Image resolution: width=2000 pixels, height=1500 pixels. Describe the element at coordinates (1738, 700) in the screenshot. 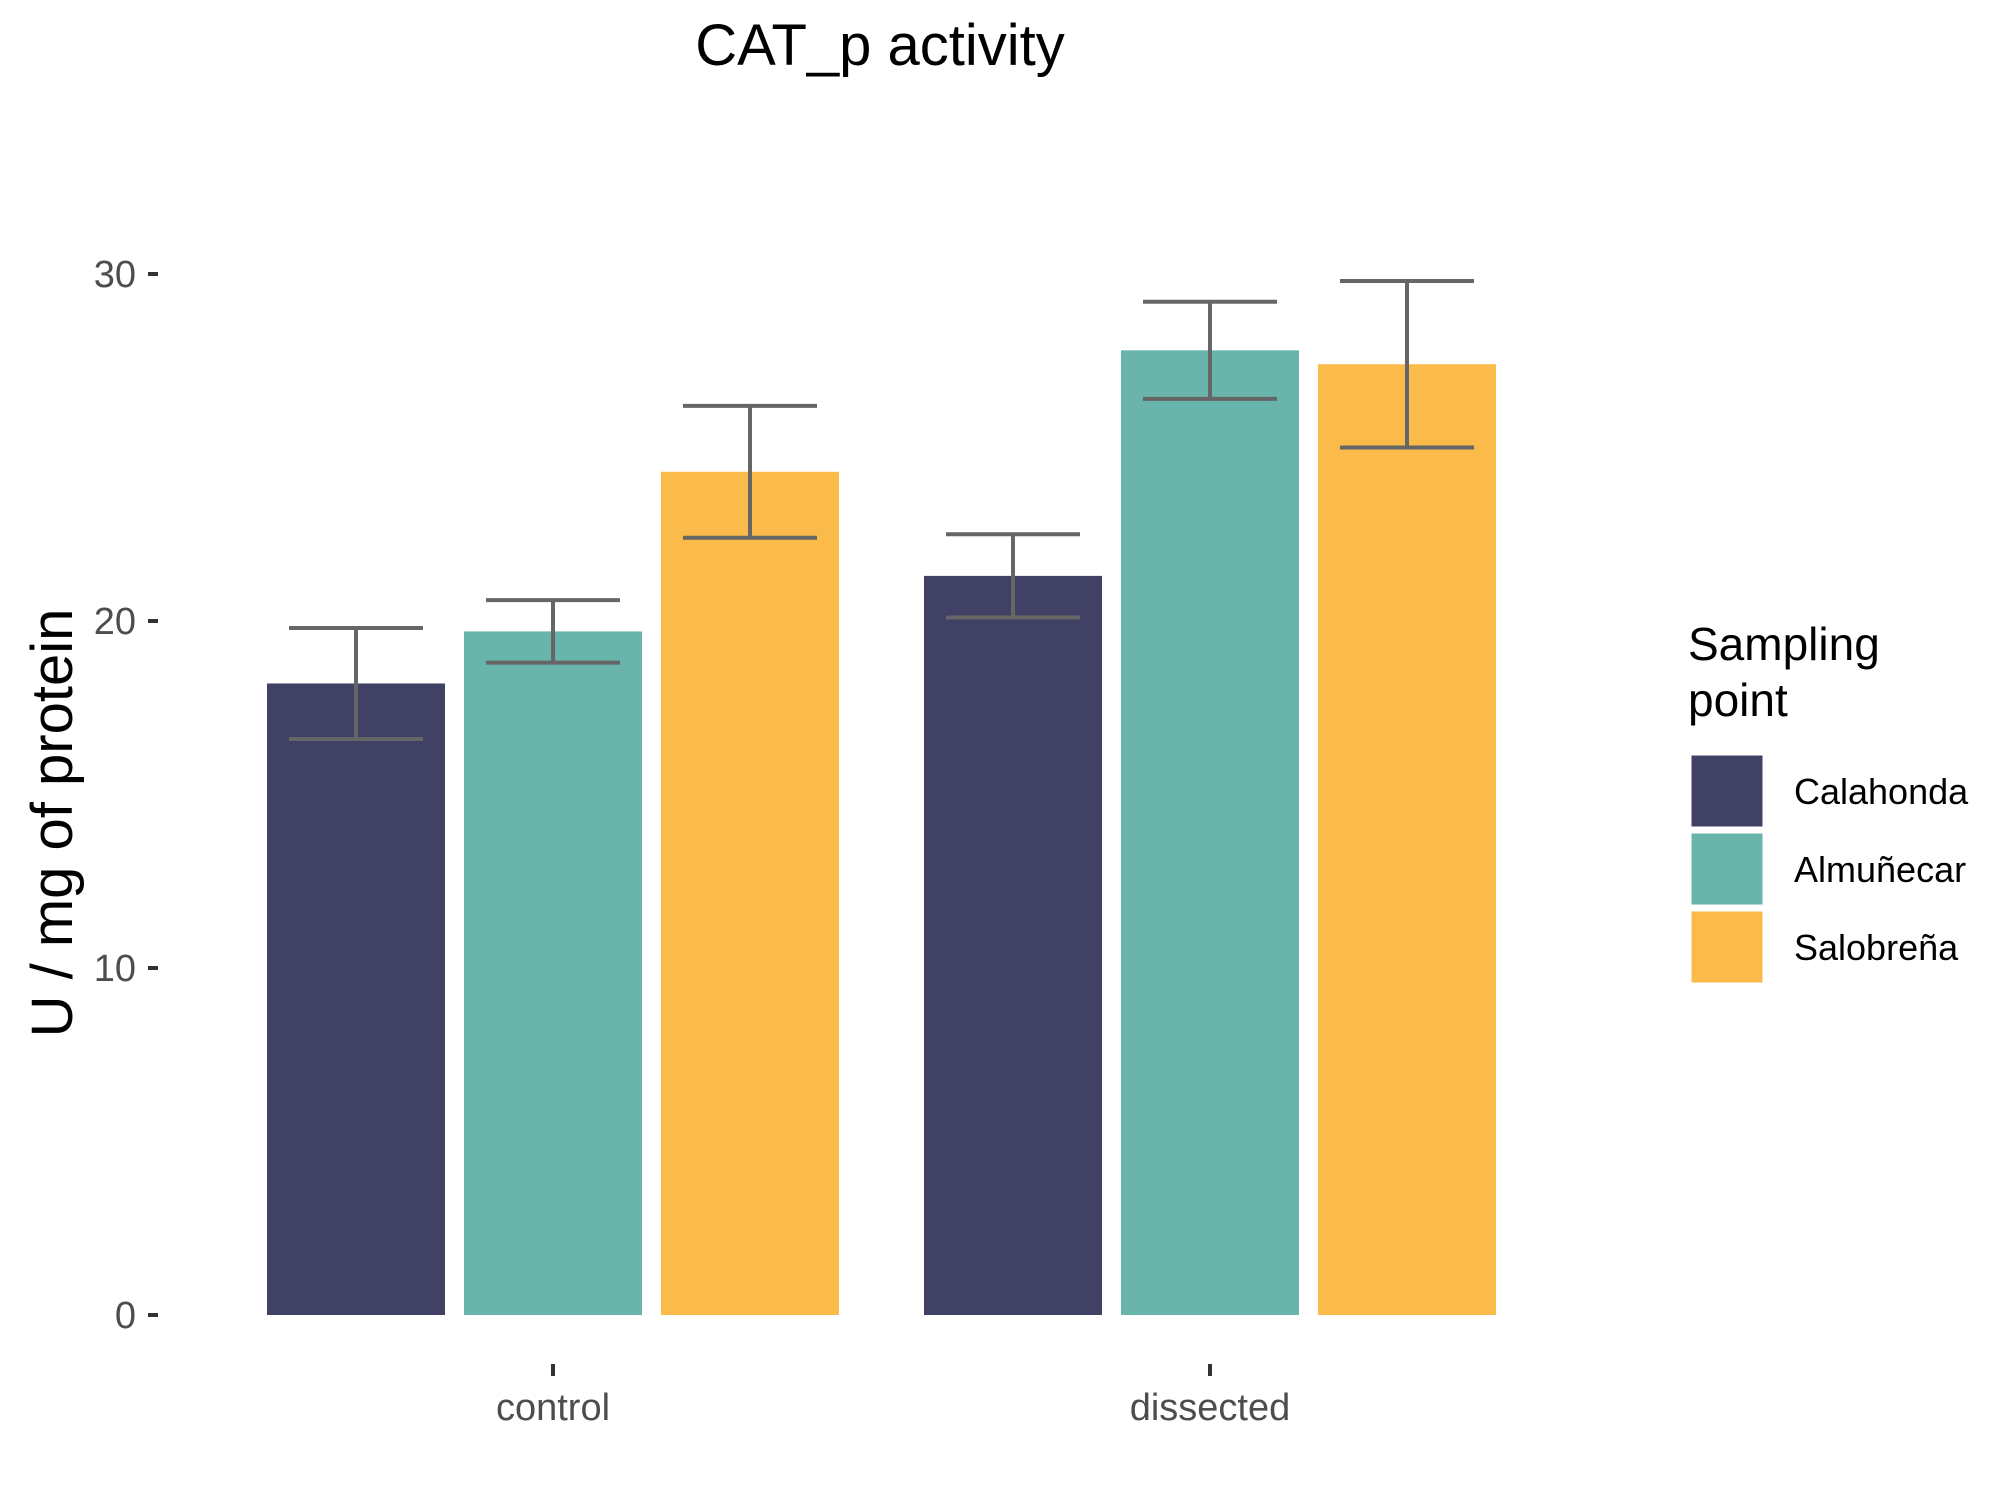

I see `legend-title-line: point` at that location.